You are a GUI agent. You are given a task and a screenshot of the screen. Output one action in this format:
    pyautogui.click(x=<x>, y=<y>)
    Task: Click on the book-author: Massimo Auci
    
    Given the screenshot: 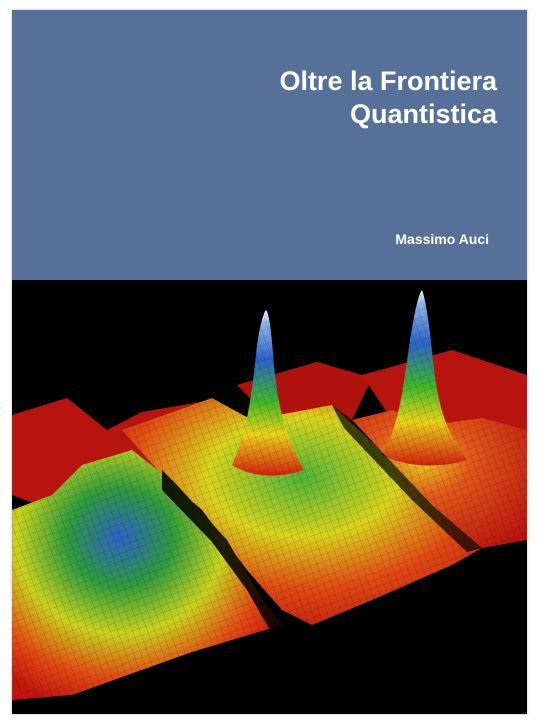 What is the action you would take?
    pyautogui.click(x=442, y=239)
    